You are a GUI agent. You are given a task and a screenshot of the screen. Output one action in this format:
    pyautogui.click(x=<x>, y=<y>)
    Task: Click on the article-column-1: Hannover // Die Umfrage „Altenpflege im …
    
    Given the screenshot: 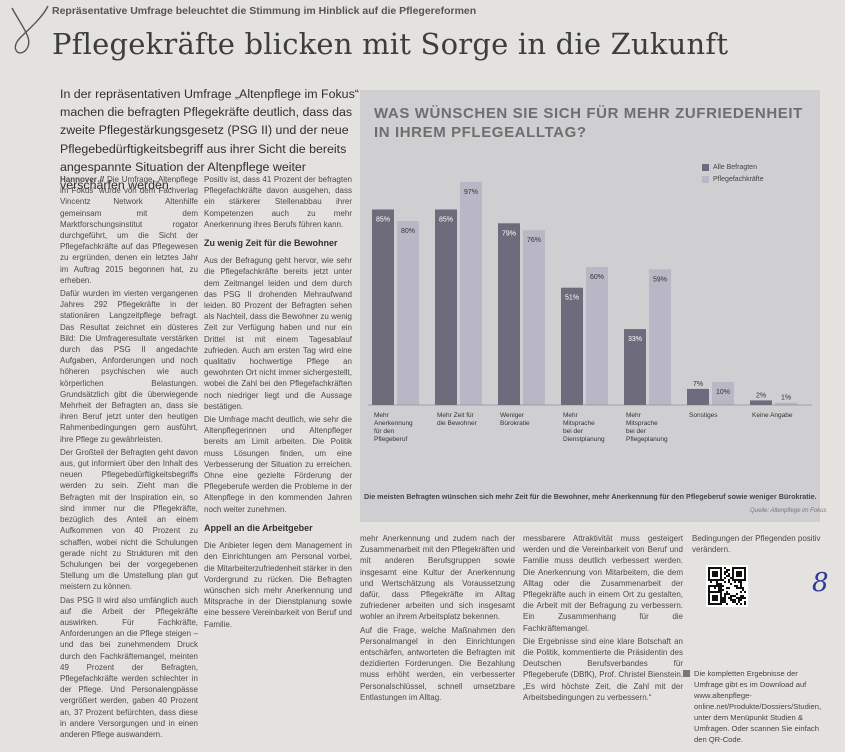 What is the action you would take?
    pyautogui.click(x=129, y=463)
    